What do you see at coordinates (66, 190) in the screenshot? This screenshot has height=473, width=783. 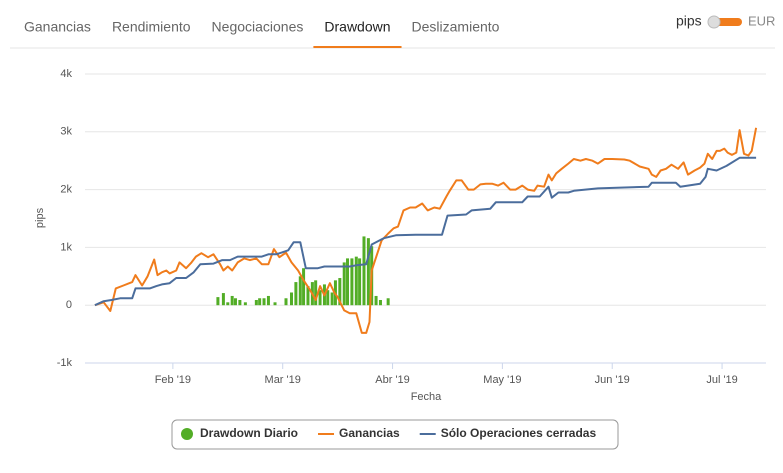 I see `y-tick-label: 2k` at bounding box center [66, 190].